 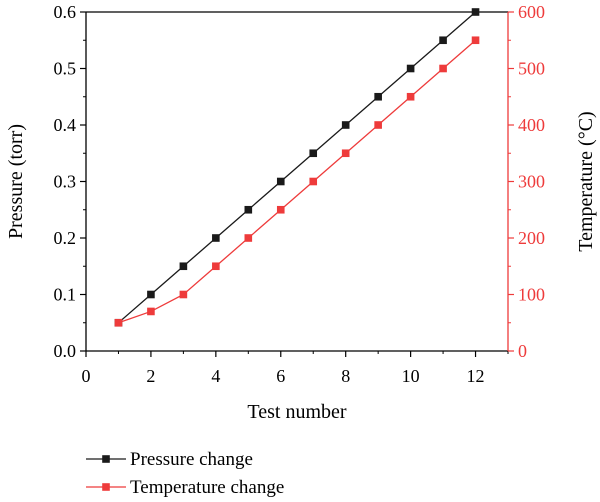 I want to click on y-right-tick-label: 200, so click(x=531, y=238).